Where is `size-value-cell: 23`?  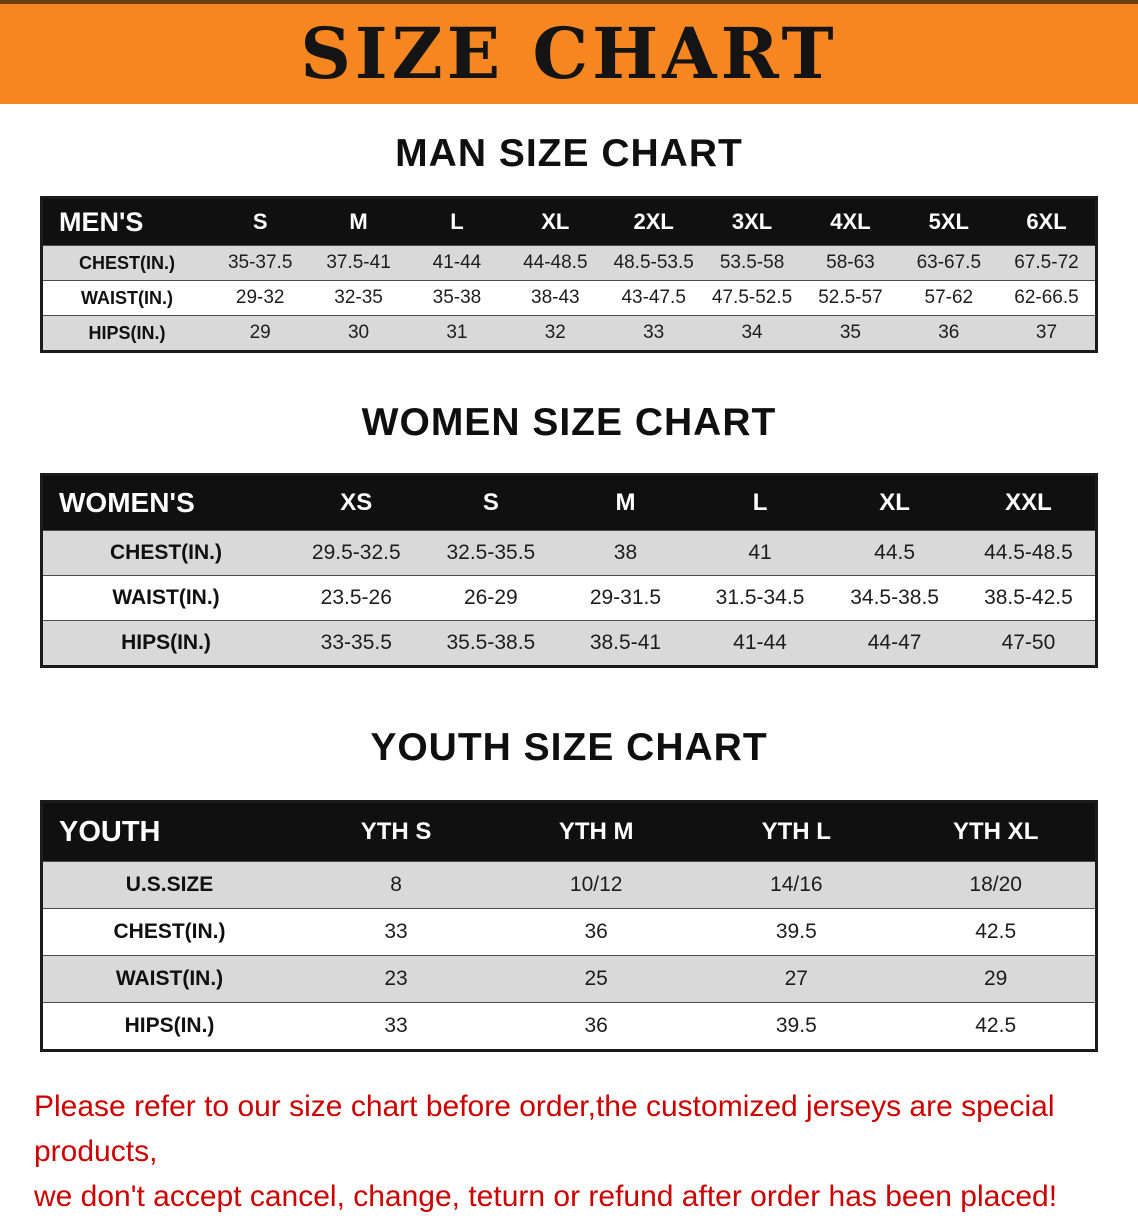 size-value-cell: 23 is located at coordinates (396, 978).